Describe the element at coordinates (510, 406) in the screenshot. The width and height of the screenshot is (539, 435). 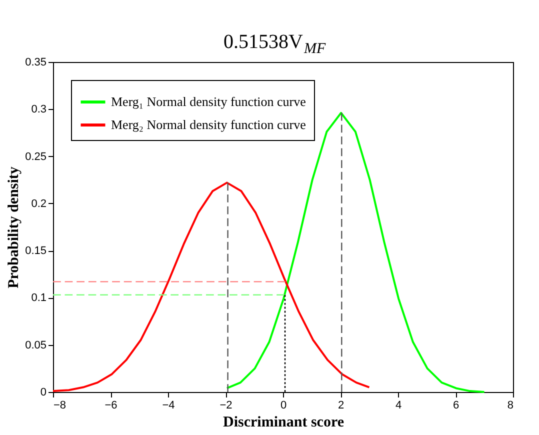
I see `x-tick-label: 8` at that location.